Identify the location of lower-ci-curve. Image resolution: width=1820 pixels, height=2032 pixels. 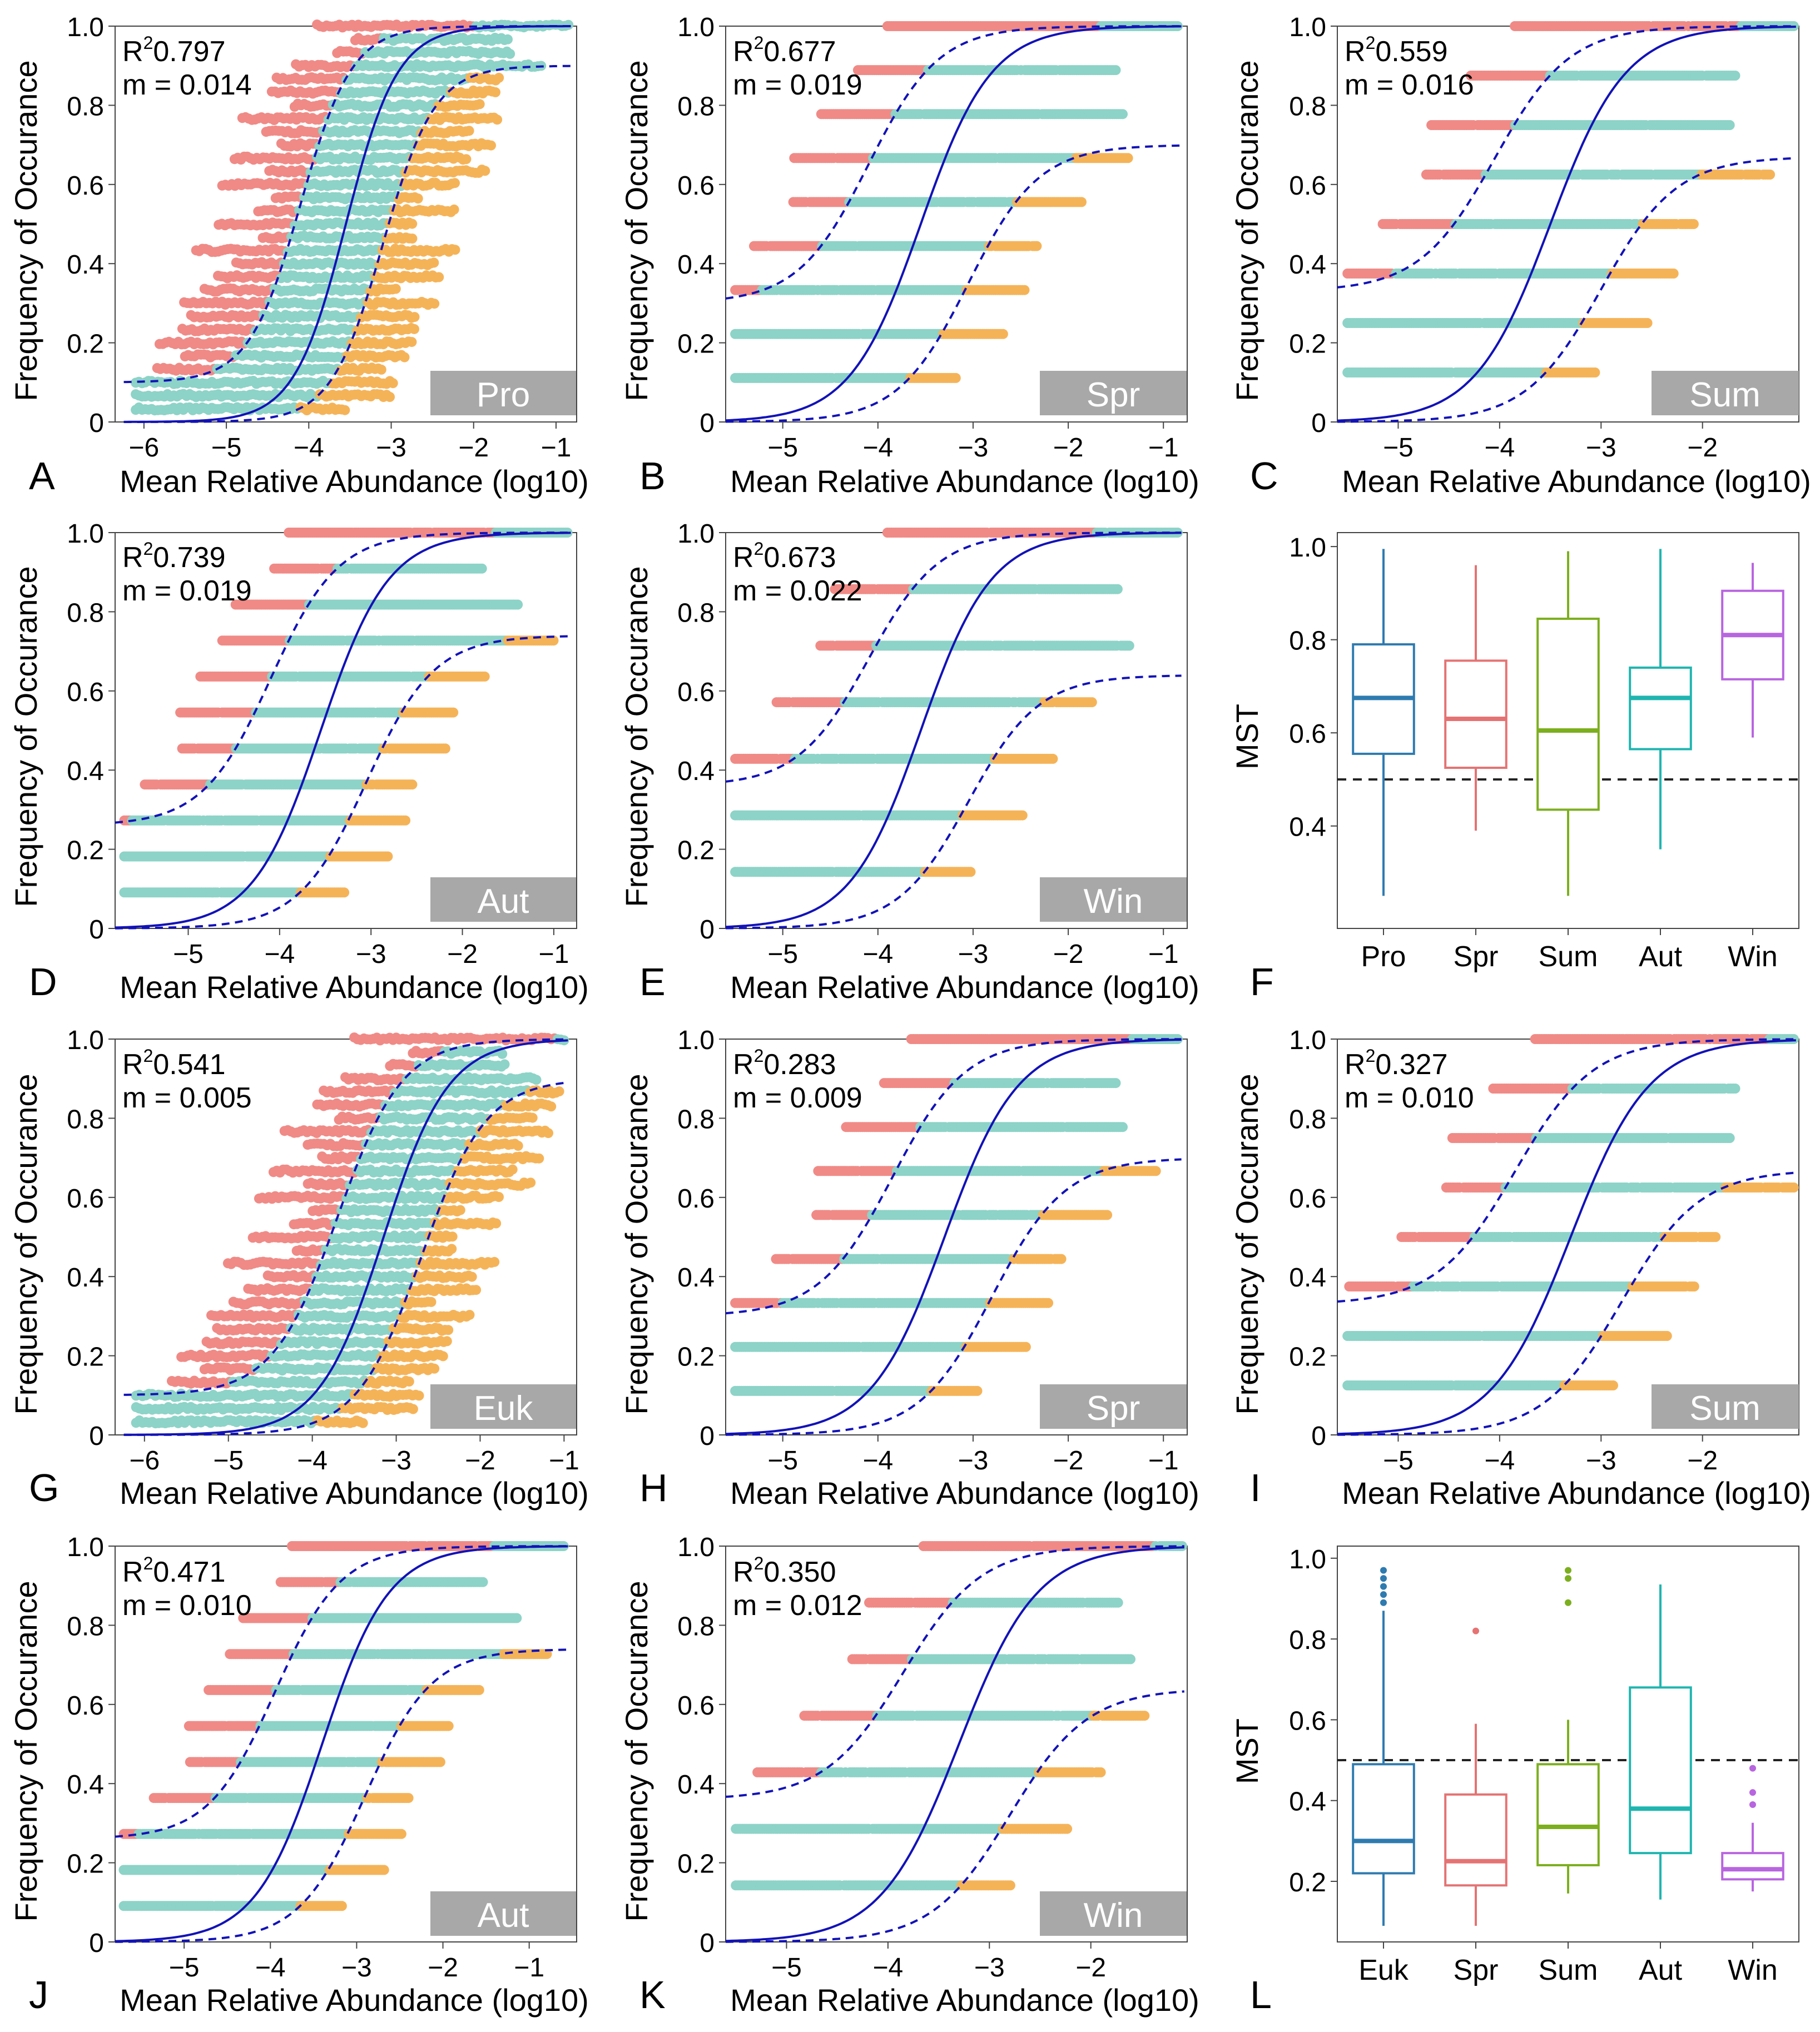
(955, 1816).